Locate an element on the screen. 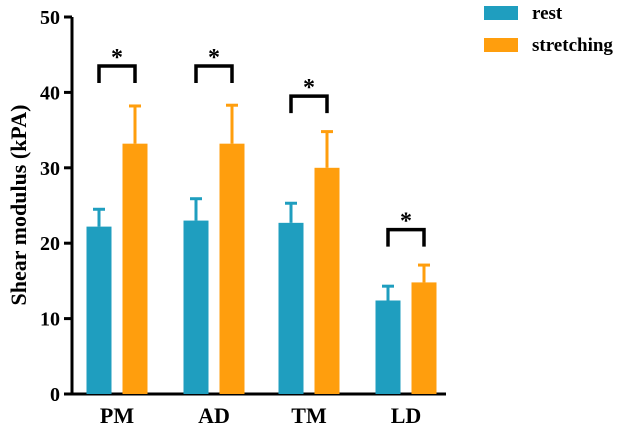 The width and height of the screenshot is (624, 432). x-tick-label: TM is located at coordinates (309, 415).